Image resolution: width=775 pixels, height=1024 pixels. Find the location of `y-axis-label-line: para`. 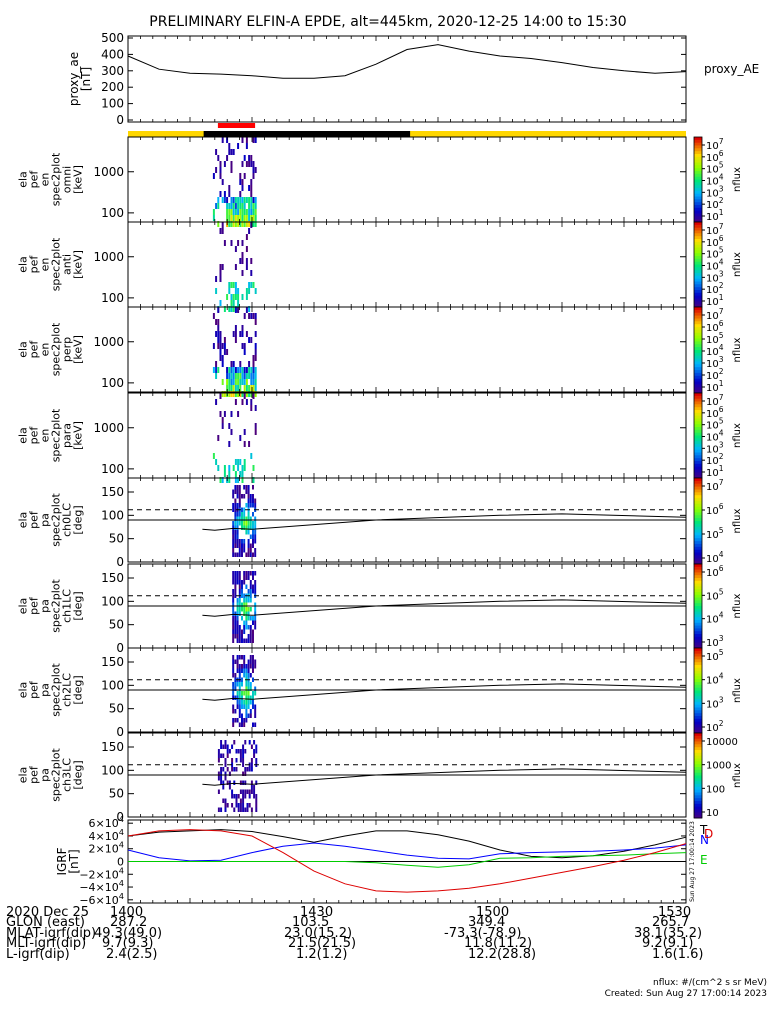

y-axis-label-line: para is located at coordinates (66, 435).